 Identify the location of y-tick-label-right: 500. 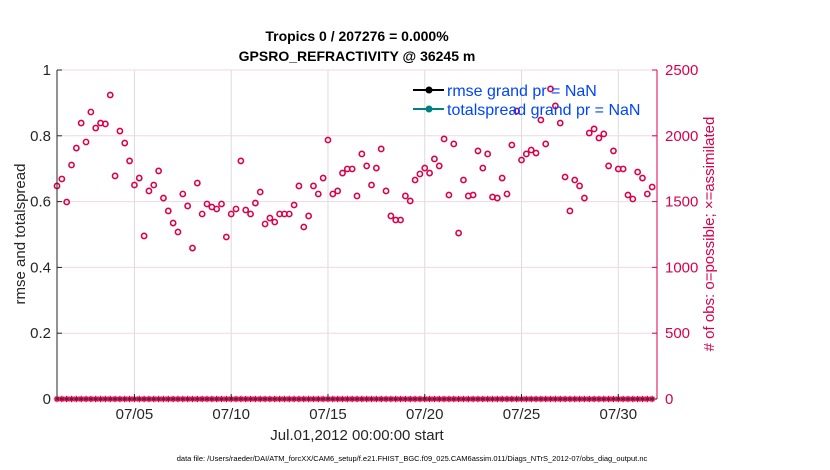
(677, 333).